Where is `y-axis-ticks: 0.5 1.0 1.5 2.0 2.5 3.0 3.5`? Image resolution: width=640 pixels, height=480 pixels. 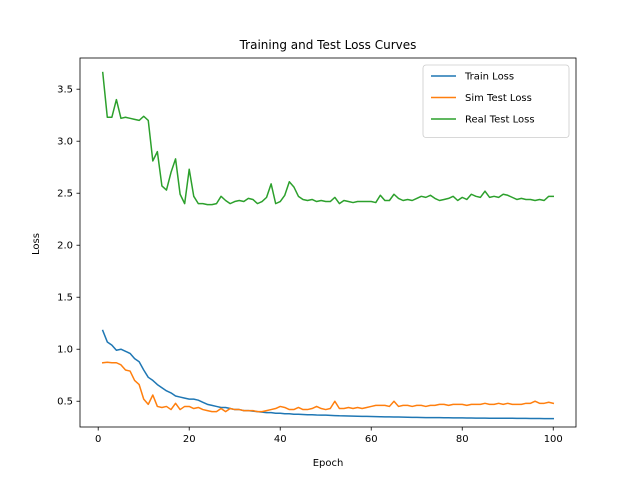
y-axis-ticks: 0.5 1.0 1.5 2.0 2.5 3.0 3.5 is located at coordinates (68, 246).